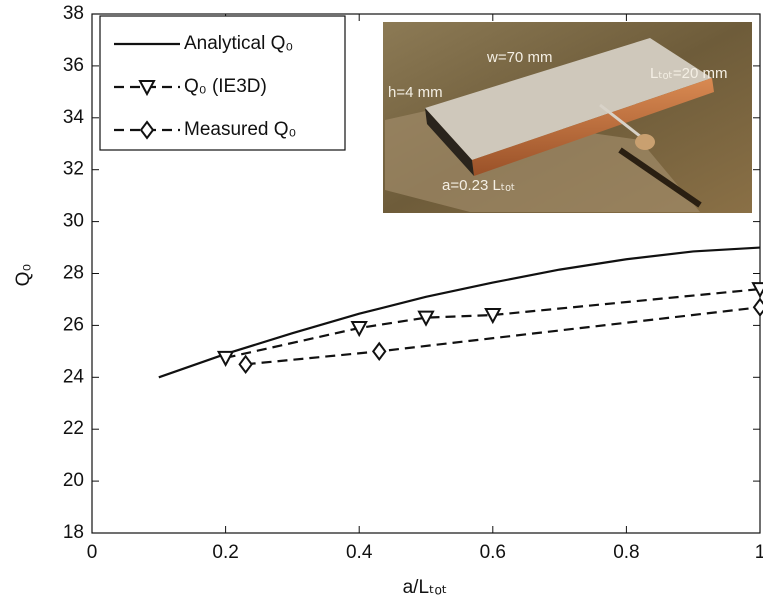 This screenshot has width=763, height=612. Describe the element at coordinates (74, 117) in the screenshot. I see `y-tick-label: 34` at that location.